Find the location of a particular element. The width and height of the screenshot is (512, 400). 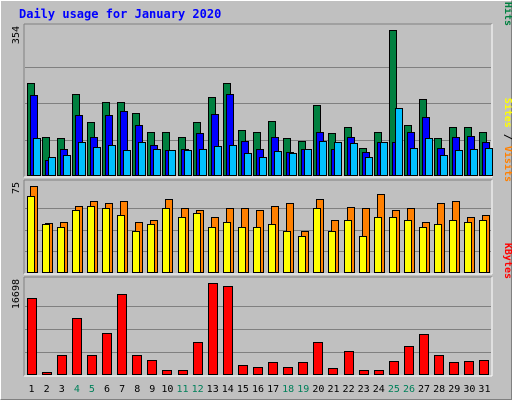

bar-sites-day-11: Sites 11: 48 is located at coordinates (182, 245).